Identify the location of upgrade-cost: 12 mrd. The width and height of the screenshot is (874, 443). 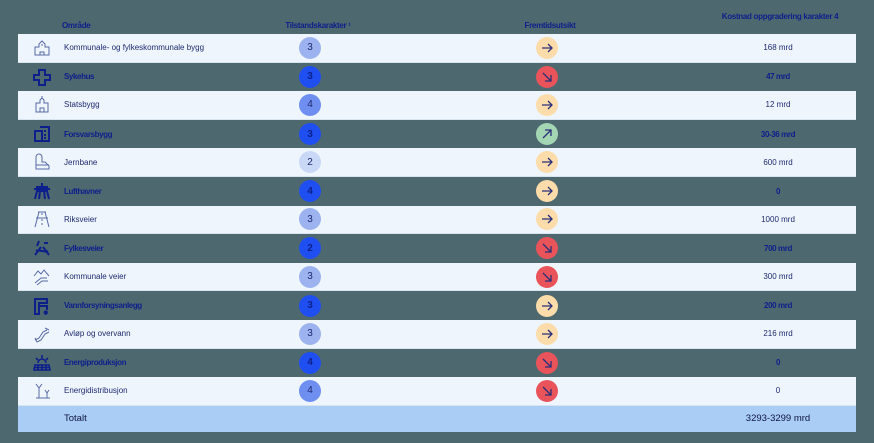
(778, 105).